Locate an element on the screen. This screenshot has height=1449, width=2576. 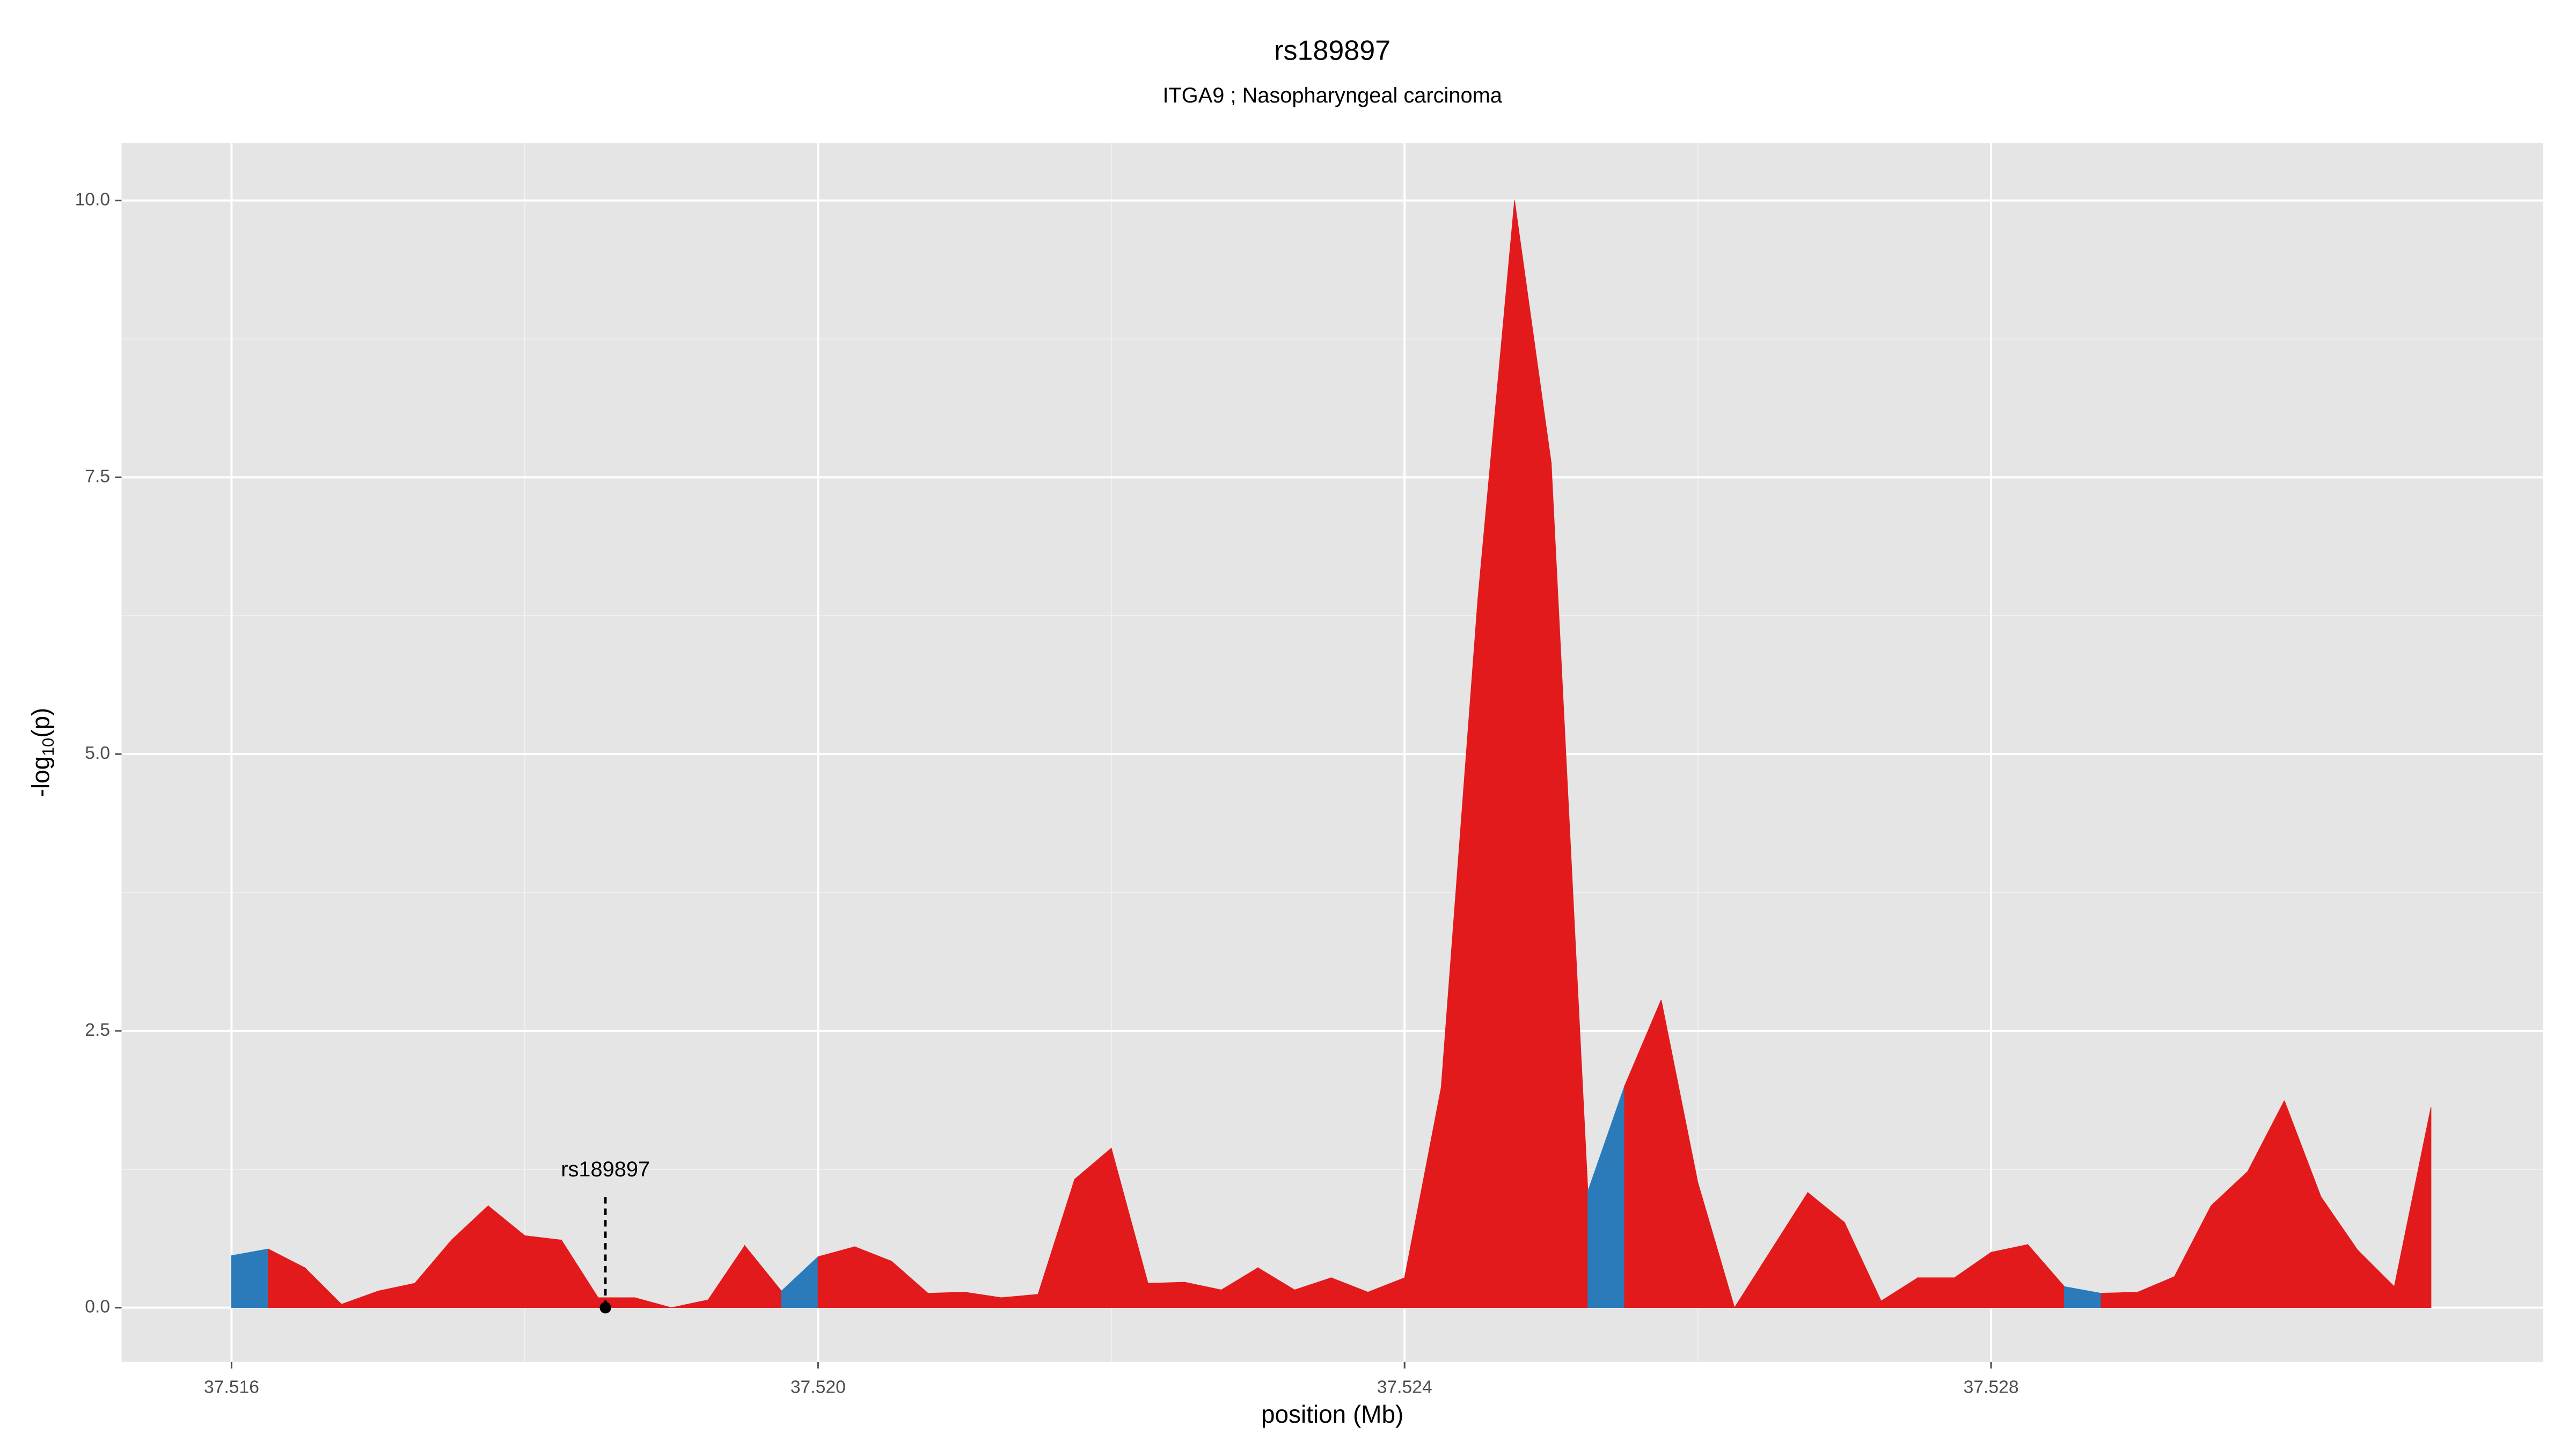
annotation-label: rs189897 is located at coordinates (605, 1169).